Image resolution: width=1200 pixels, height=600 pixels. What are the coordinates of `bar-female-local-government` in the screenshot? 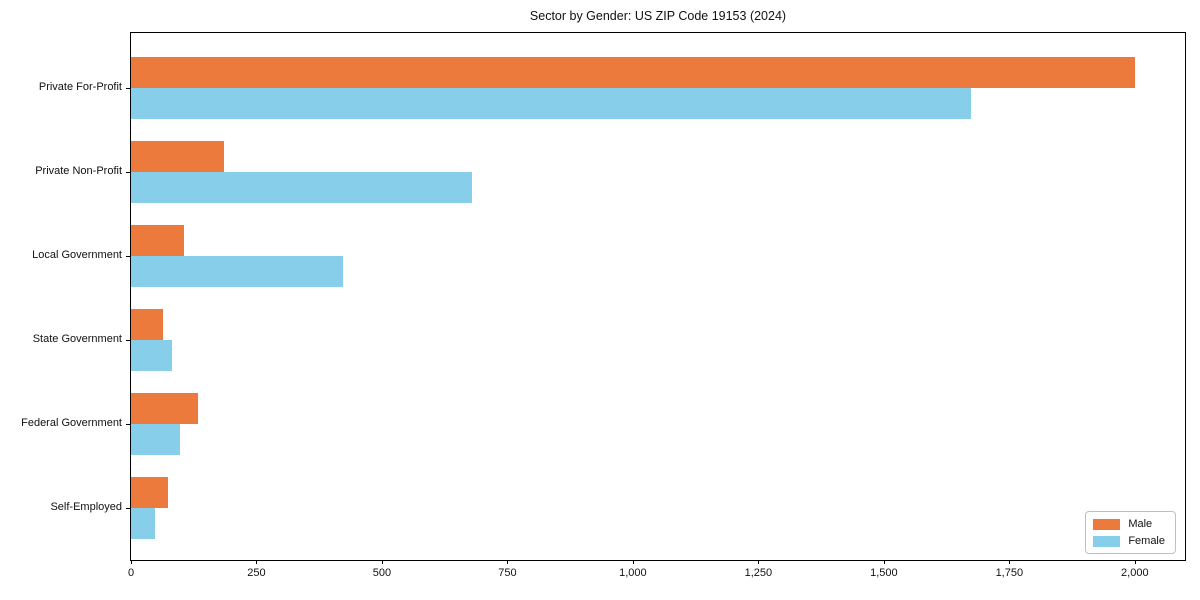 It's located at (237, 271).